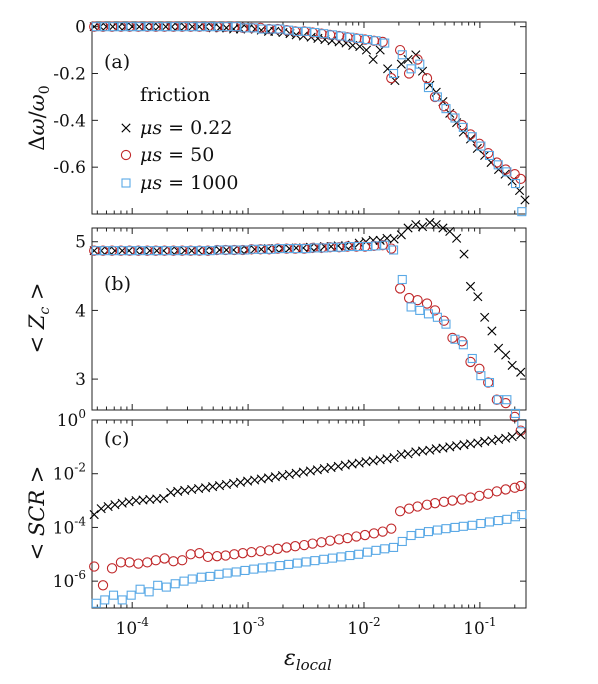 This screenshot has width=598, height=684. What do you see at coordinates (39, 117) in the screenshot?
I see `panel-a-ylabel: Δω/ω0` at bounding box center [39, 117].